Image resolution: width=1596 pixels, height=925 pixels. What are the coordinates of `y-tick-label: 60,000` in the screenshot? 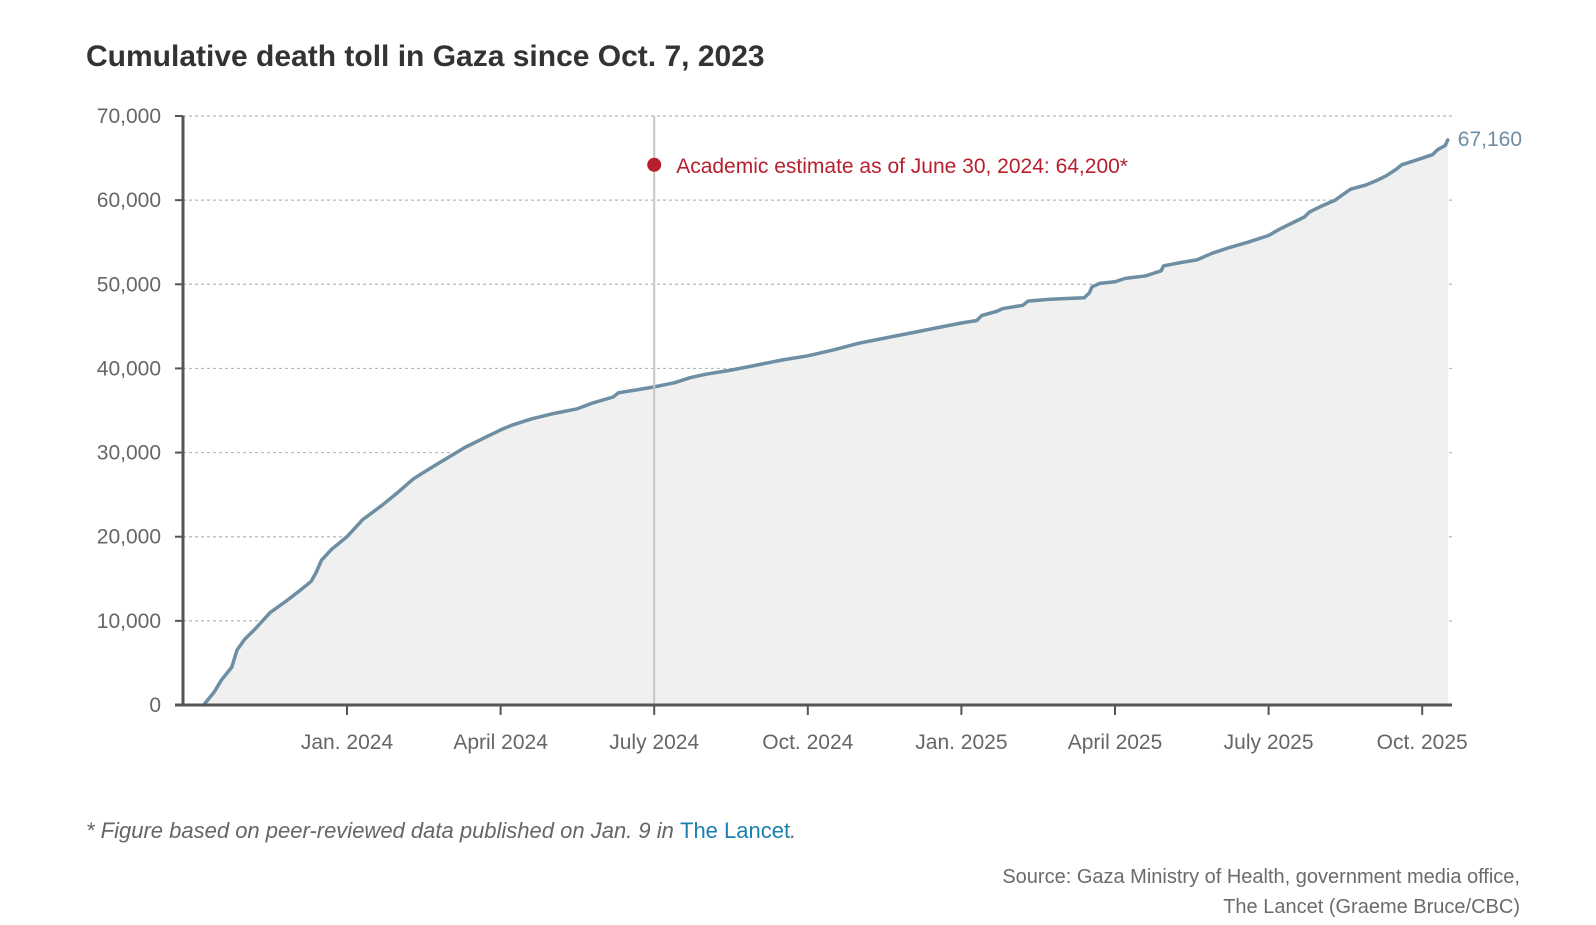 It's located at (129, 200).